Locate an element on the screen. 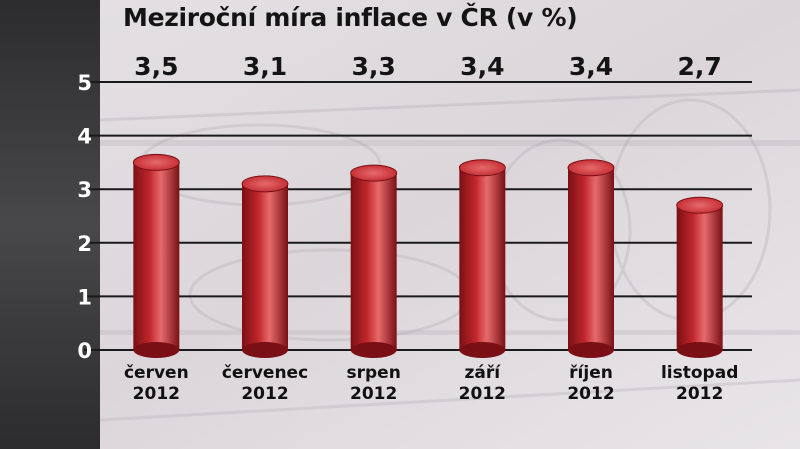 This screenshot has width=800, height=449. value-label: 2,7 is located at coordinates (700, 66).